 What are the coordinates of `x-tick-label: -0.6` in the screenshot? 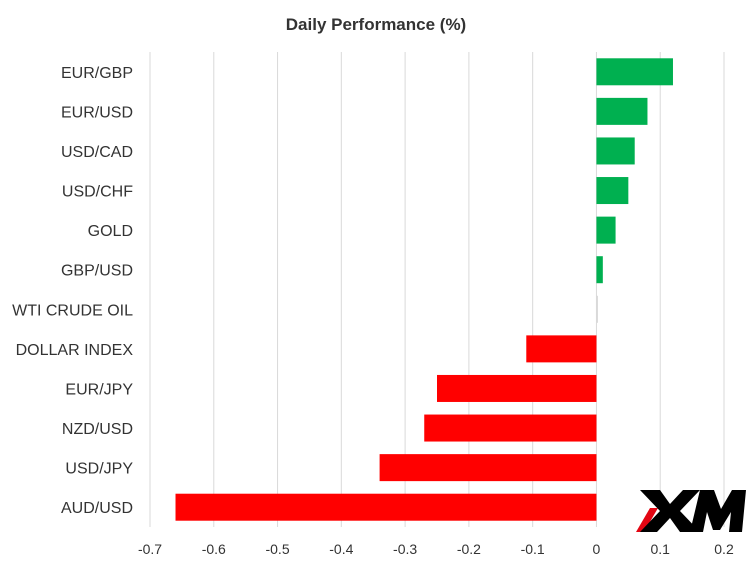 It's located at (214, 549).